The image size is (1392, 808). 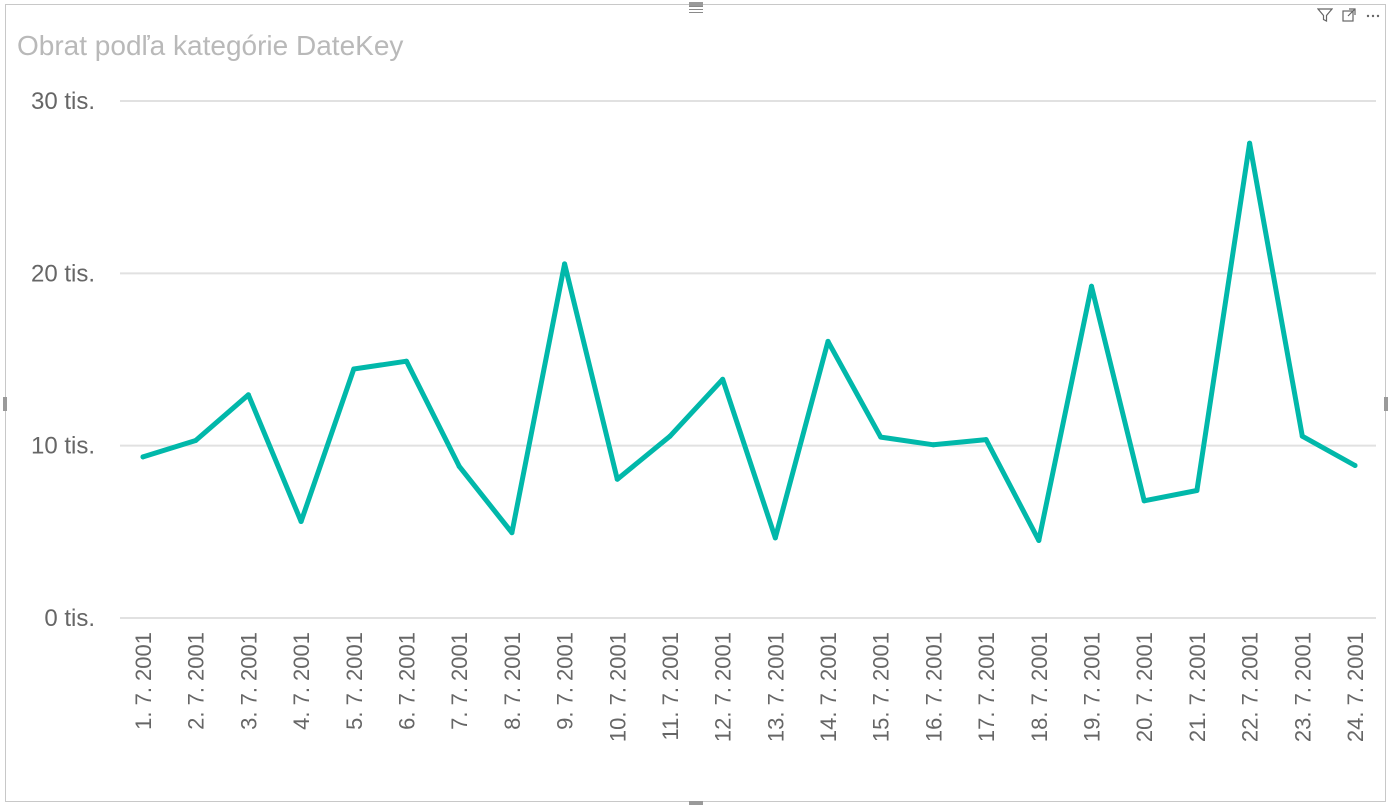 What do you see at coordinates (63, 273) in the screenshot?
I see `y-tick-label: 20 tis.` at bounding box center [63, 273].